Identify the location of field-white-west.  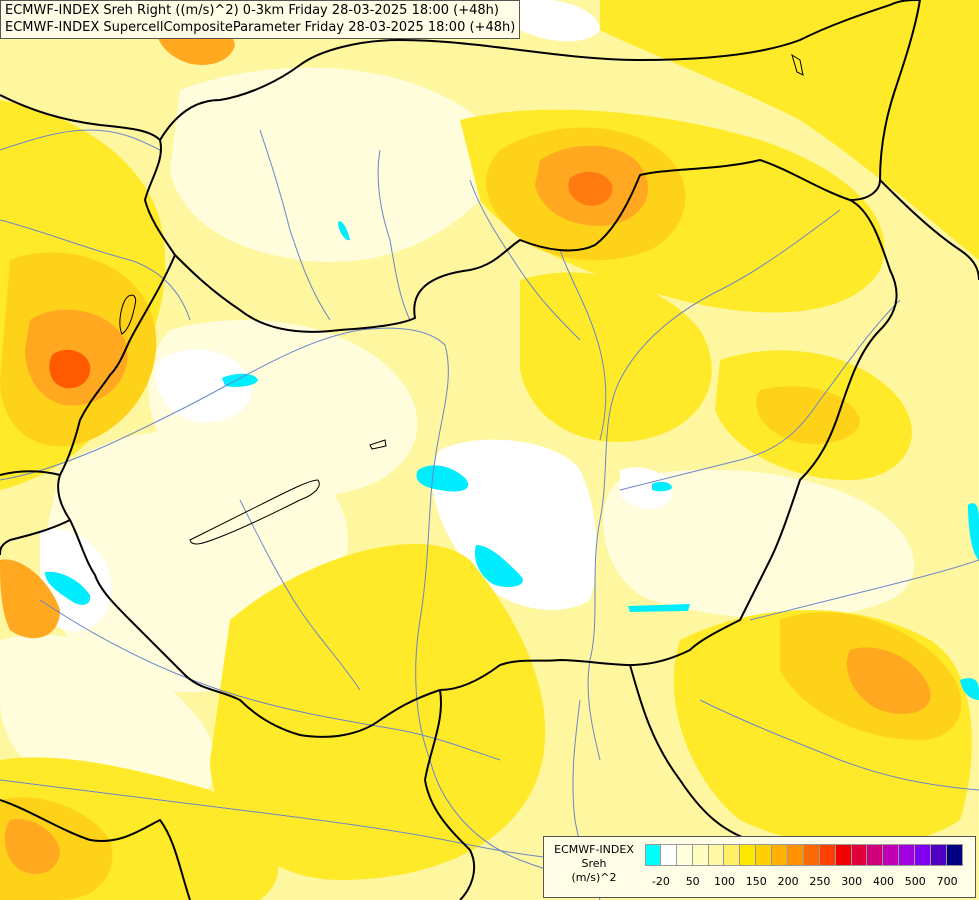
(204, 386).